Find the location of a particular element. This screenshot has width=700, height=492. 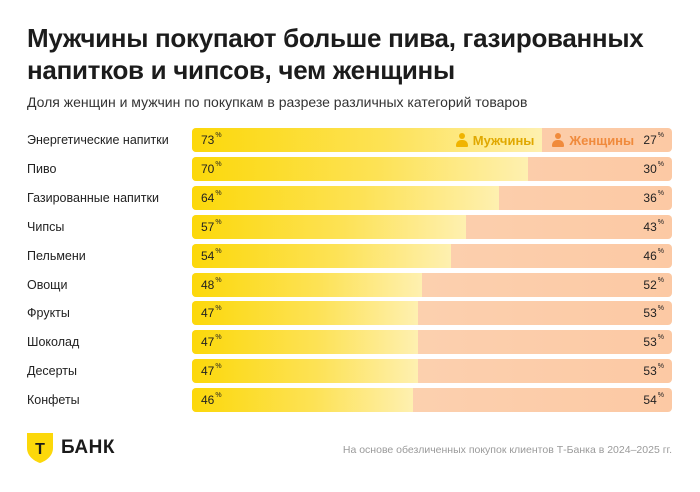

value-label-women: 54% is located at coordinates (653, 399).